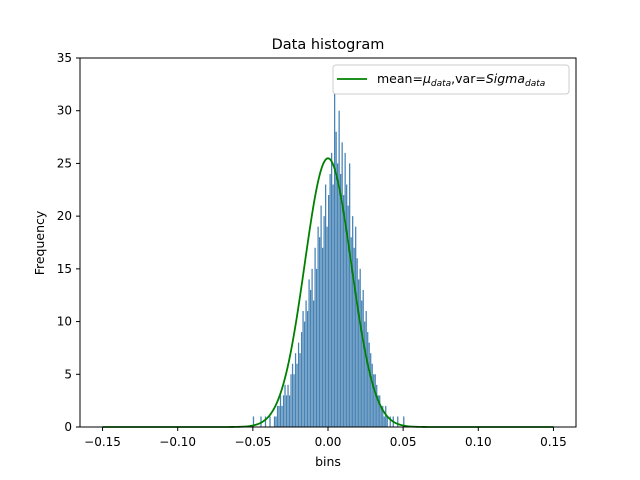 The height and width of the screenshot is (480, 640). Describe the element at coordinates (403, 442) in the screenshot. I see `x-tick-label: 0.05` at that location.